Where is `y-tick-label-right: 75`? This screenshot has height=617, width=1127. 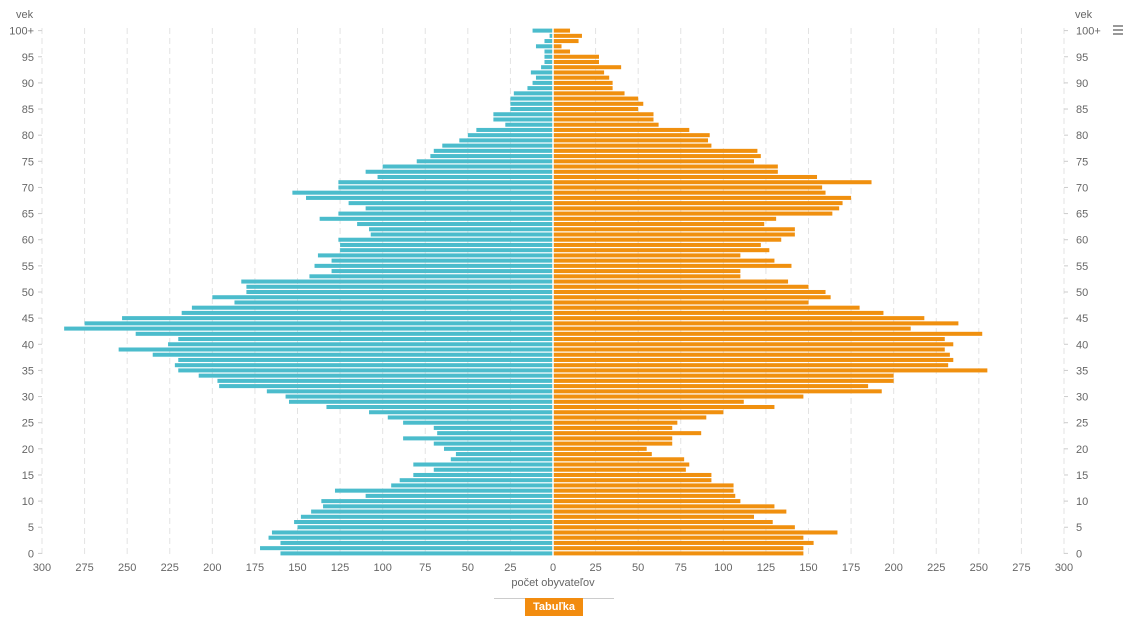
y-tick-label-right: 75 is located at coordinates (1082, 162).